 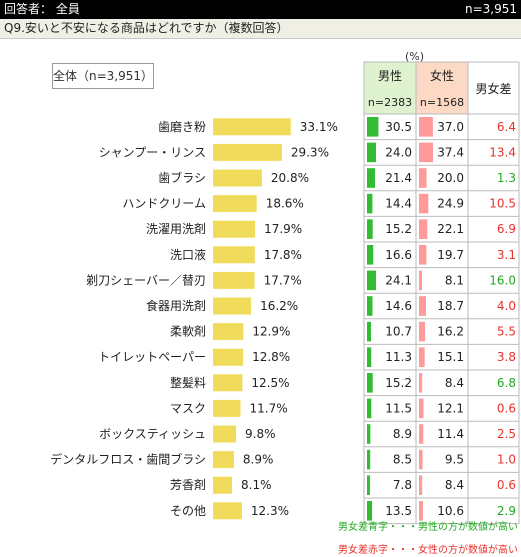 What do you see at coordinates (506, 255) in the screenshot?
I see `diff-value: 3.1` at bounding box center [506, 255].